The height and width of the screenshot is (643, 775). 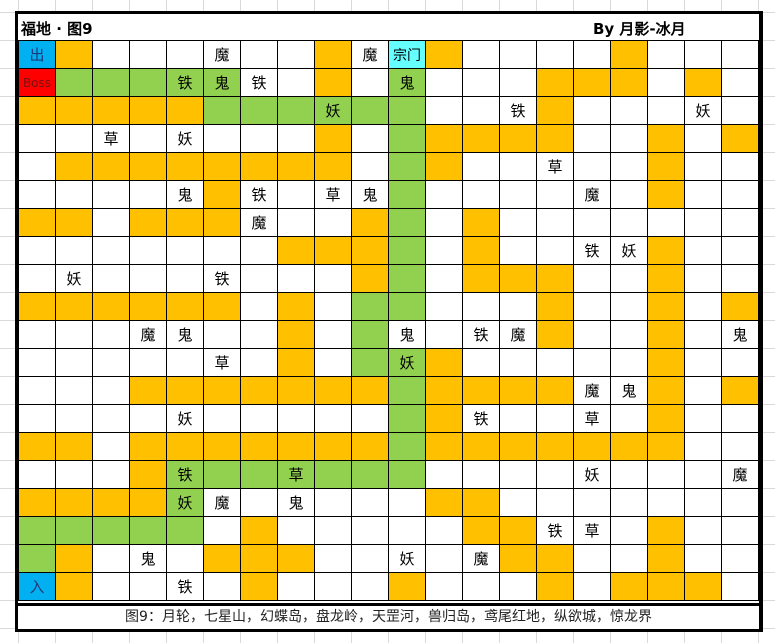 What do you see at coordinates (57, 29) in the screenshot?
I see `map-title: 福地 · 图9` at bounding box center [57, 29].